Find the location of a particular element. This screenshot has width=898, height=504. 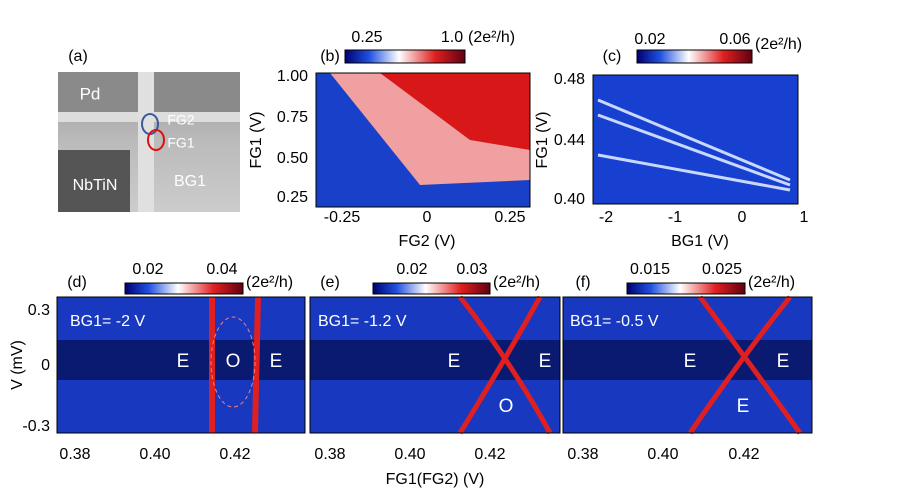

panel-label: (a) is located at coordinates (78, 56).